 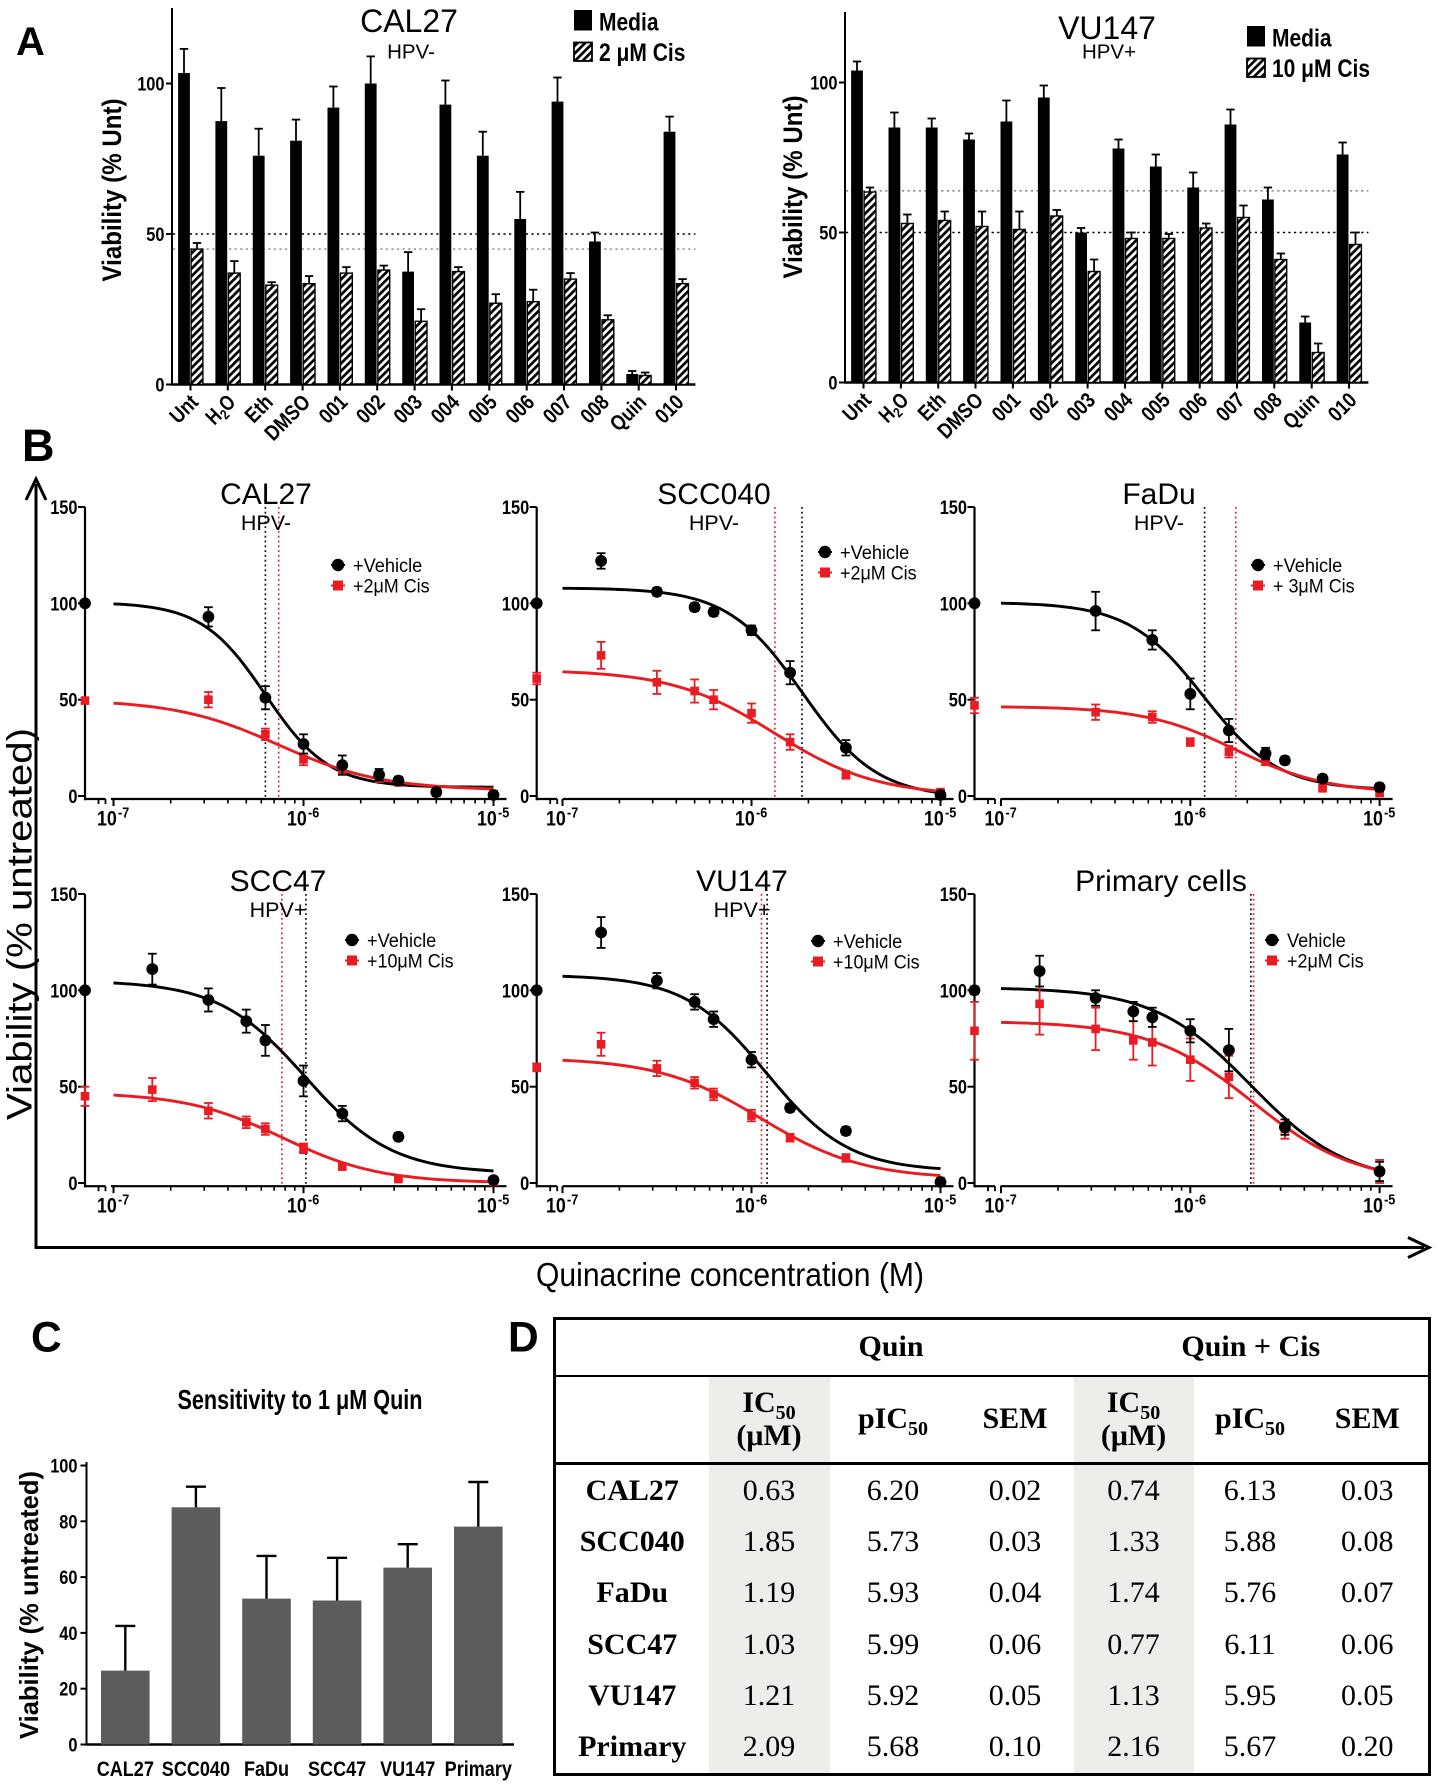 What do you see at coordinates (793, 187) in the screenshot?
I see `svg-text: Viability (% Unt)` at bounding box center [793, 187].